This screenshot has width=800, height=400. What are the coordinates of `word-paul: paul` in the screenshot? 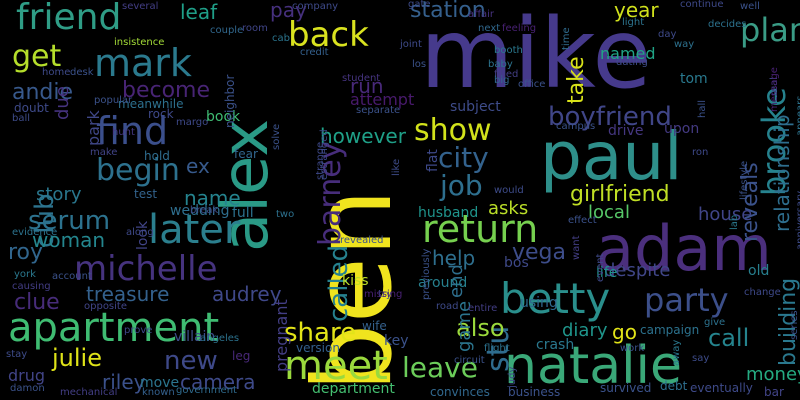 It's located at (611, 156).